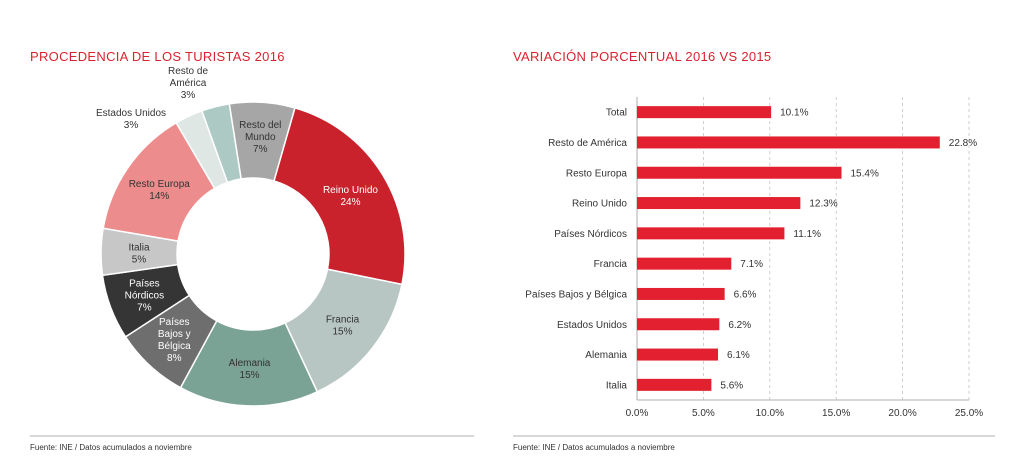 The image size is (1025, 465). Describe the element at coordinates (350, 196) in the screenshot. I see `donut-label-reino-unido: Reino Unido 24%` at that location.